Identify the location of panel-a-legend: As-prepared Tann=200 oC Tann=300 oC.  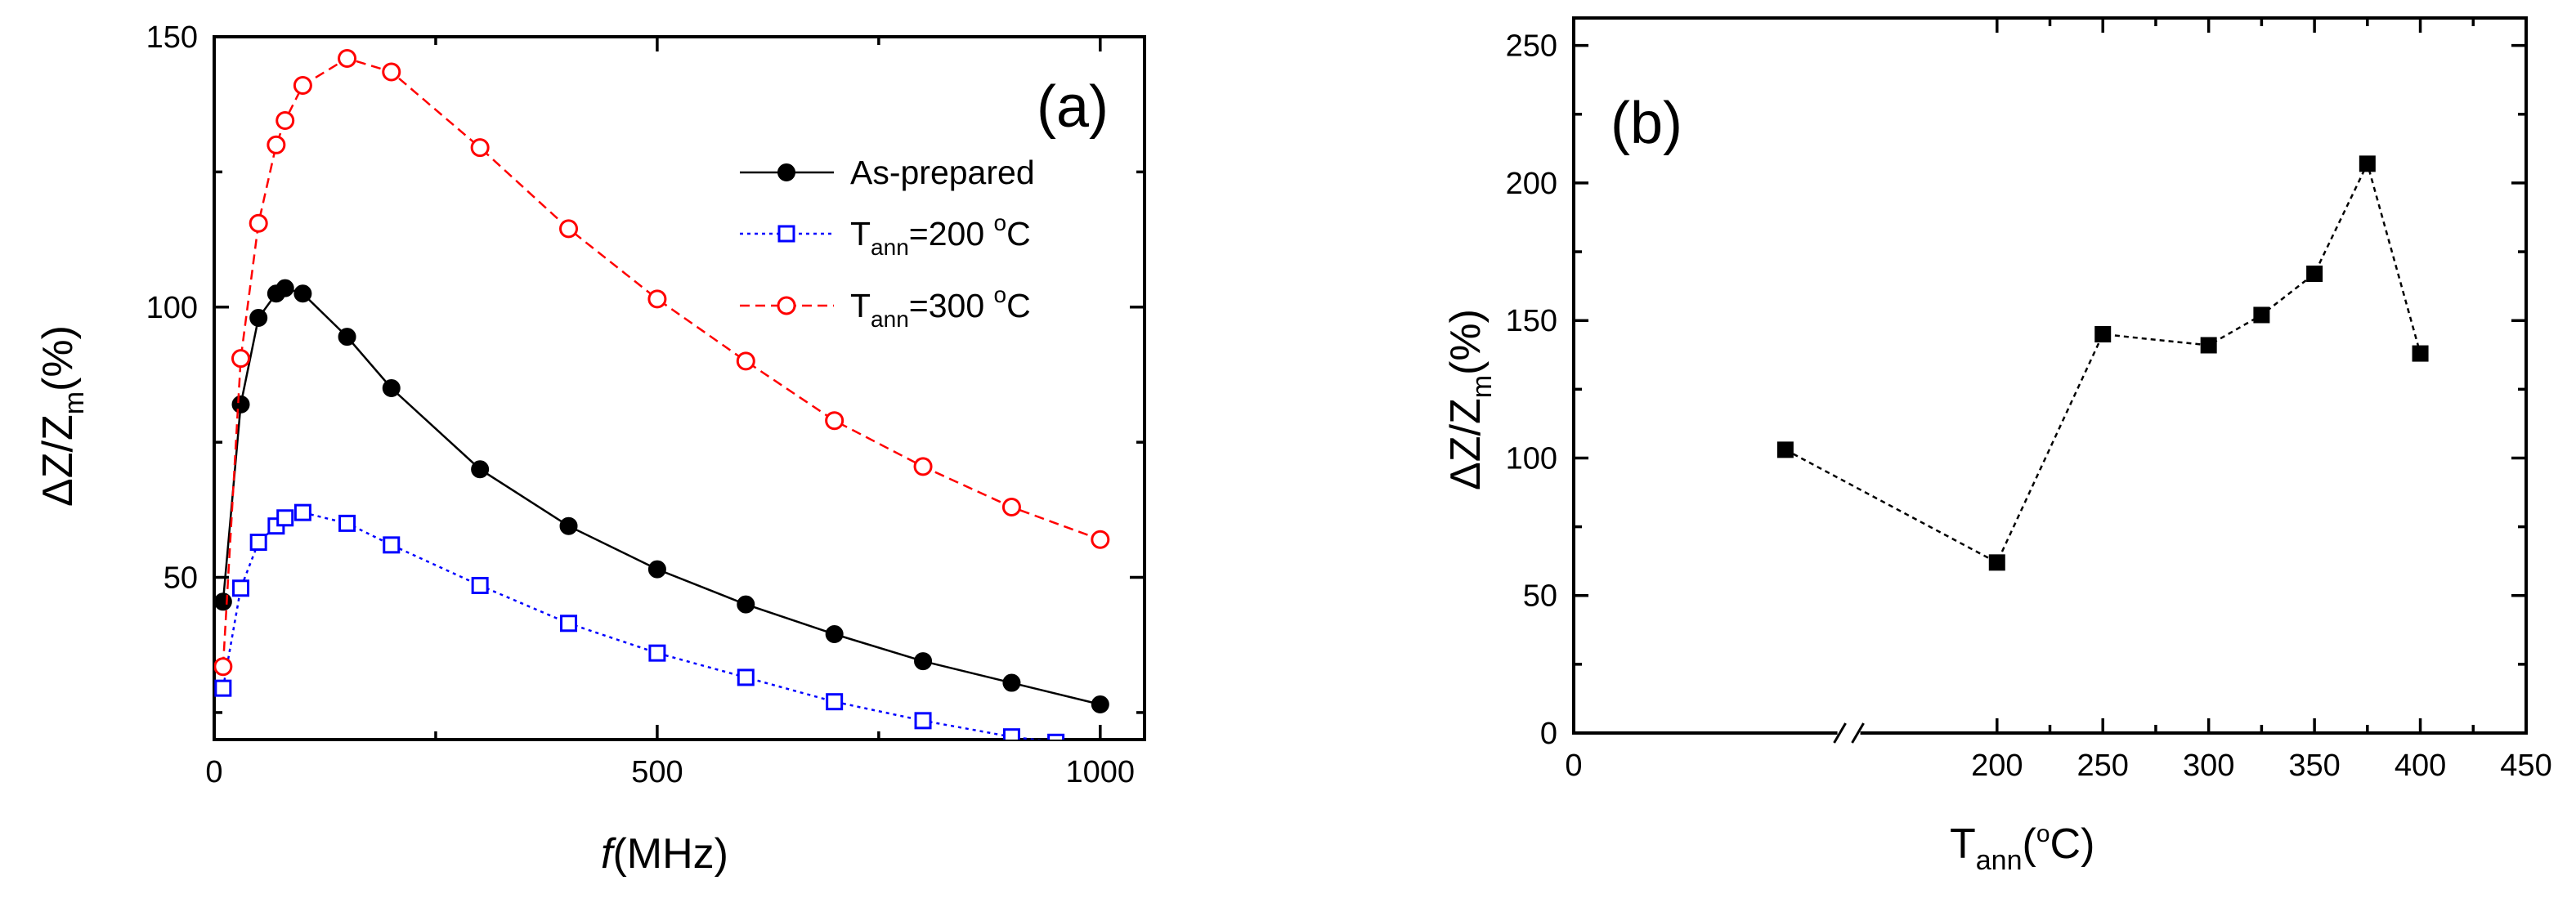
(888, 243).